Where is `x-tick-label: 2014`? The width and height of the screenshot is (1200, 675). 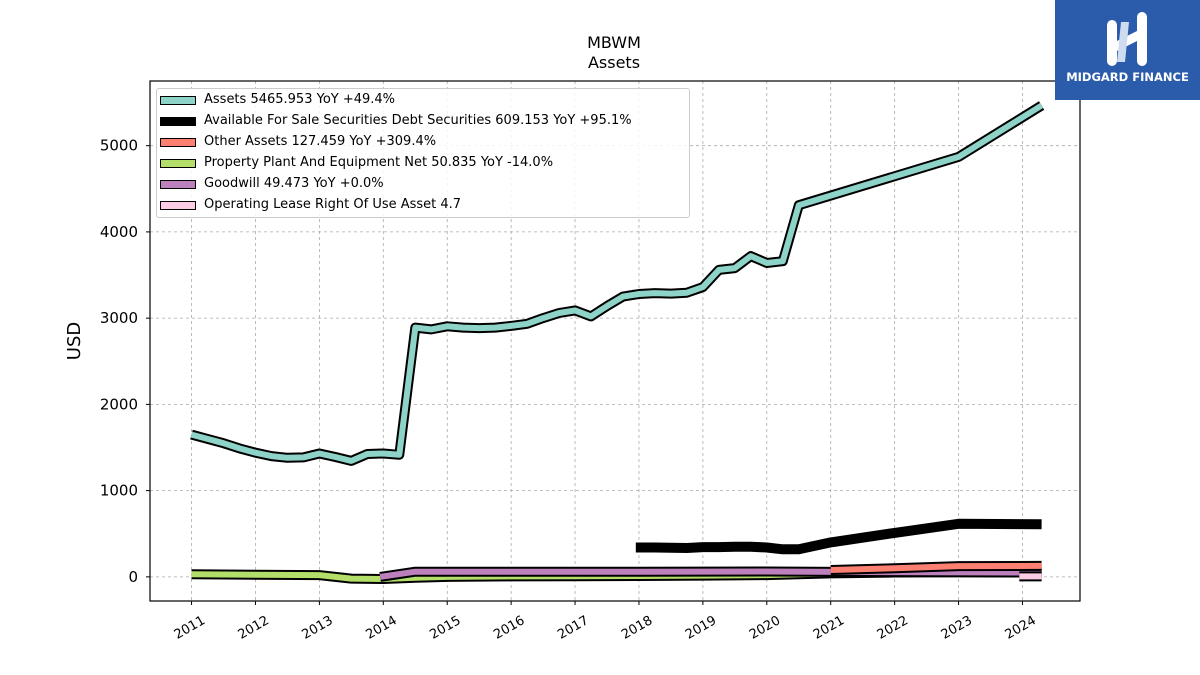
x-tick-label: 2014 is located at coordinates (381, 628).